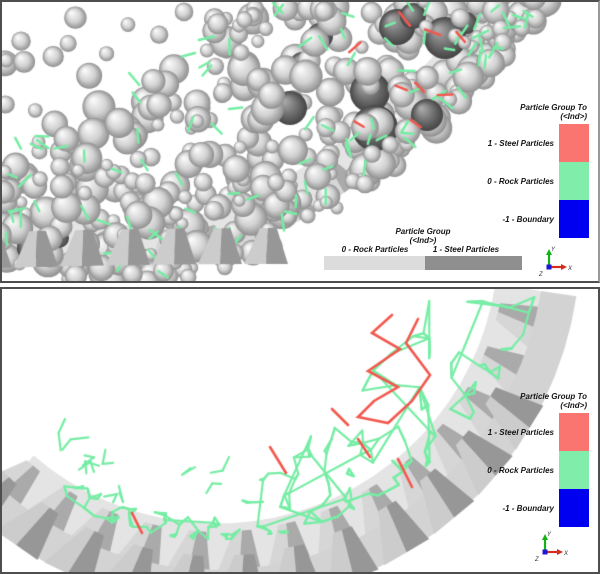  What do you see at coordinates (375, 249) in the screenshot?
I see `colorbar-label-rock: 0 - Rock Particles` at bounding box center [375, 249].